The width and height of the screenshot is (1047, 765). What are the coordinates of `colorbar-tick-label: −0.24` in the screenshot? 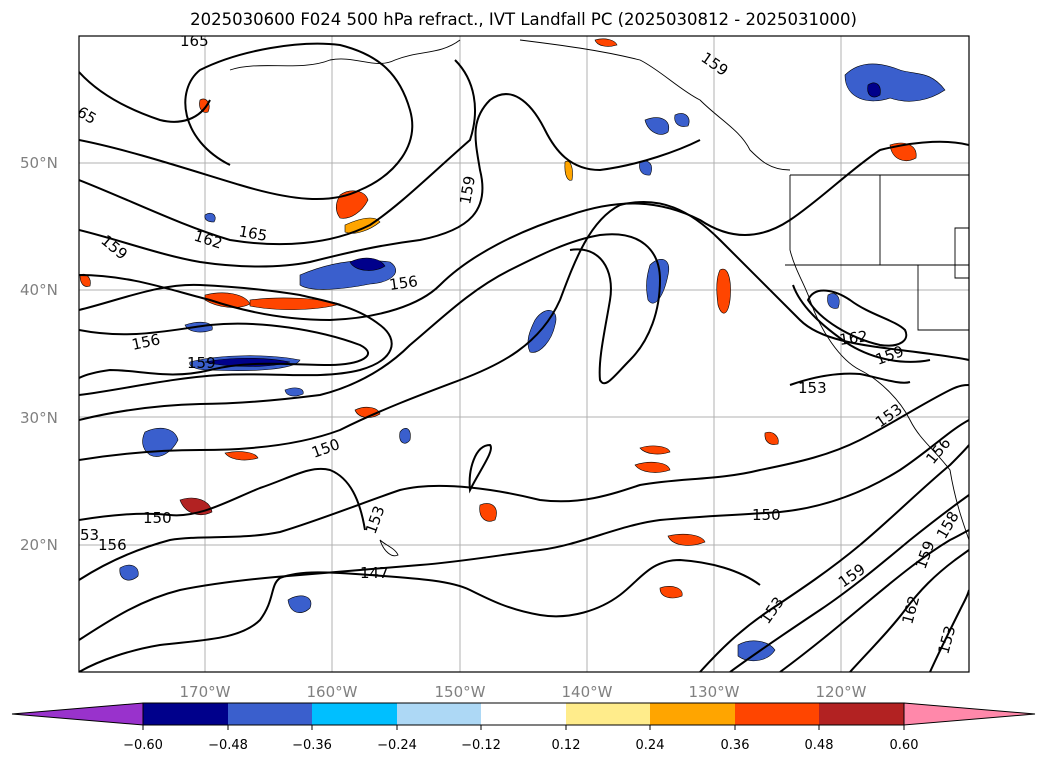 It's located at (397, 745).